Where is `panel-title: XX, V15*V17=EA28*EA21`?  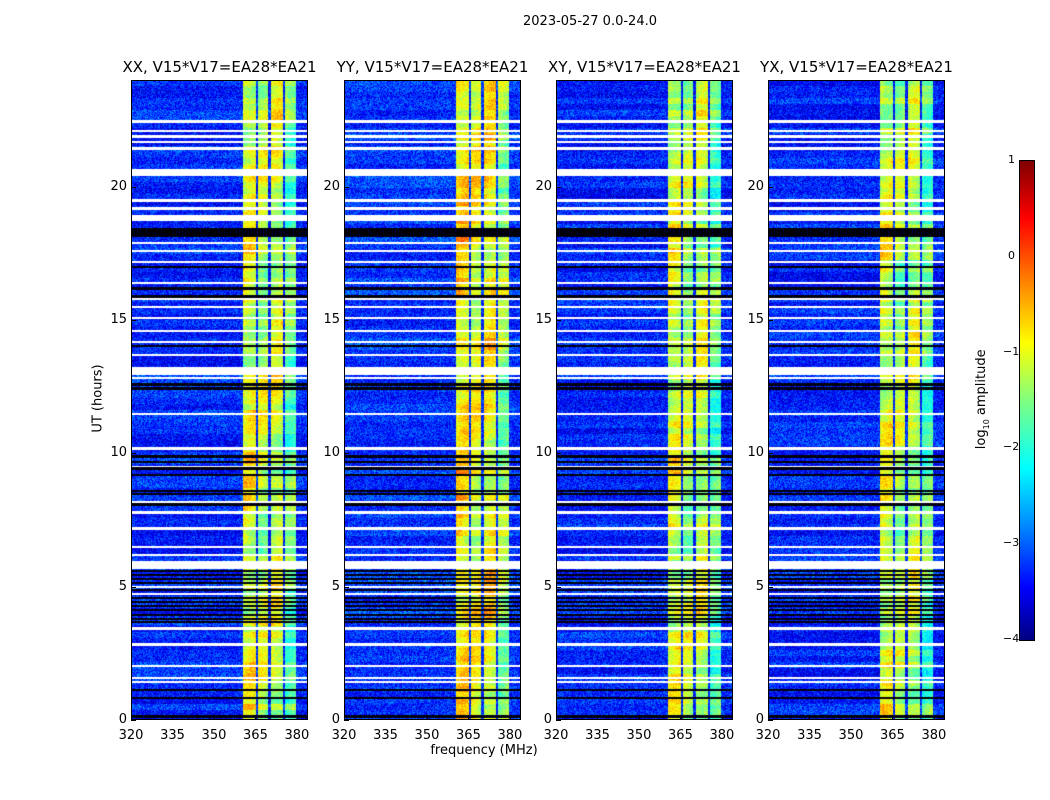
panel-title: XX, V15*V17=EA28*EA21 is located at coordinates (219, 67).